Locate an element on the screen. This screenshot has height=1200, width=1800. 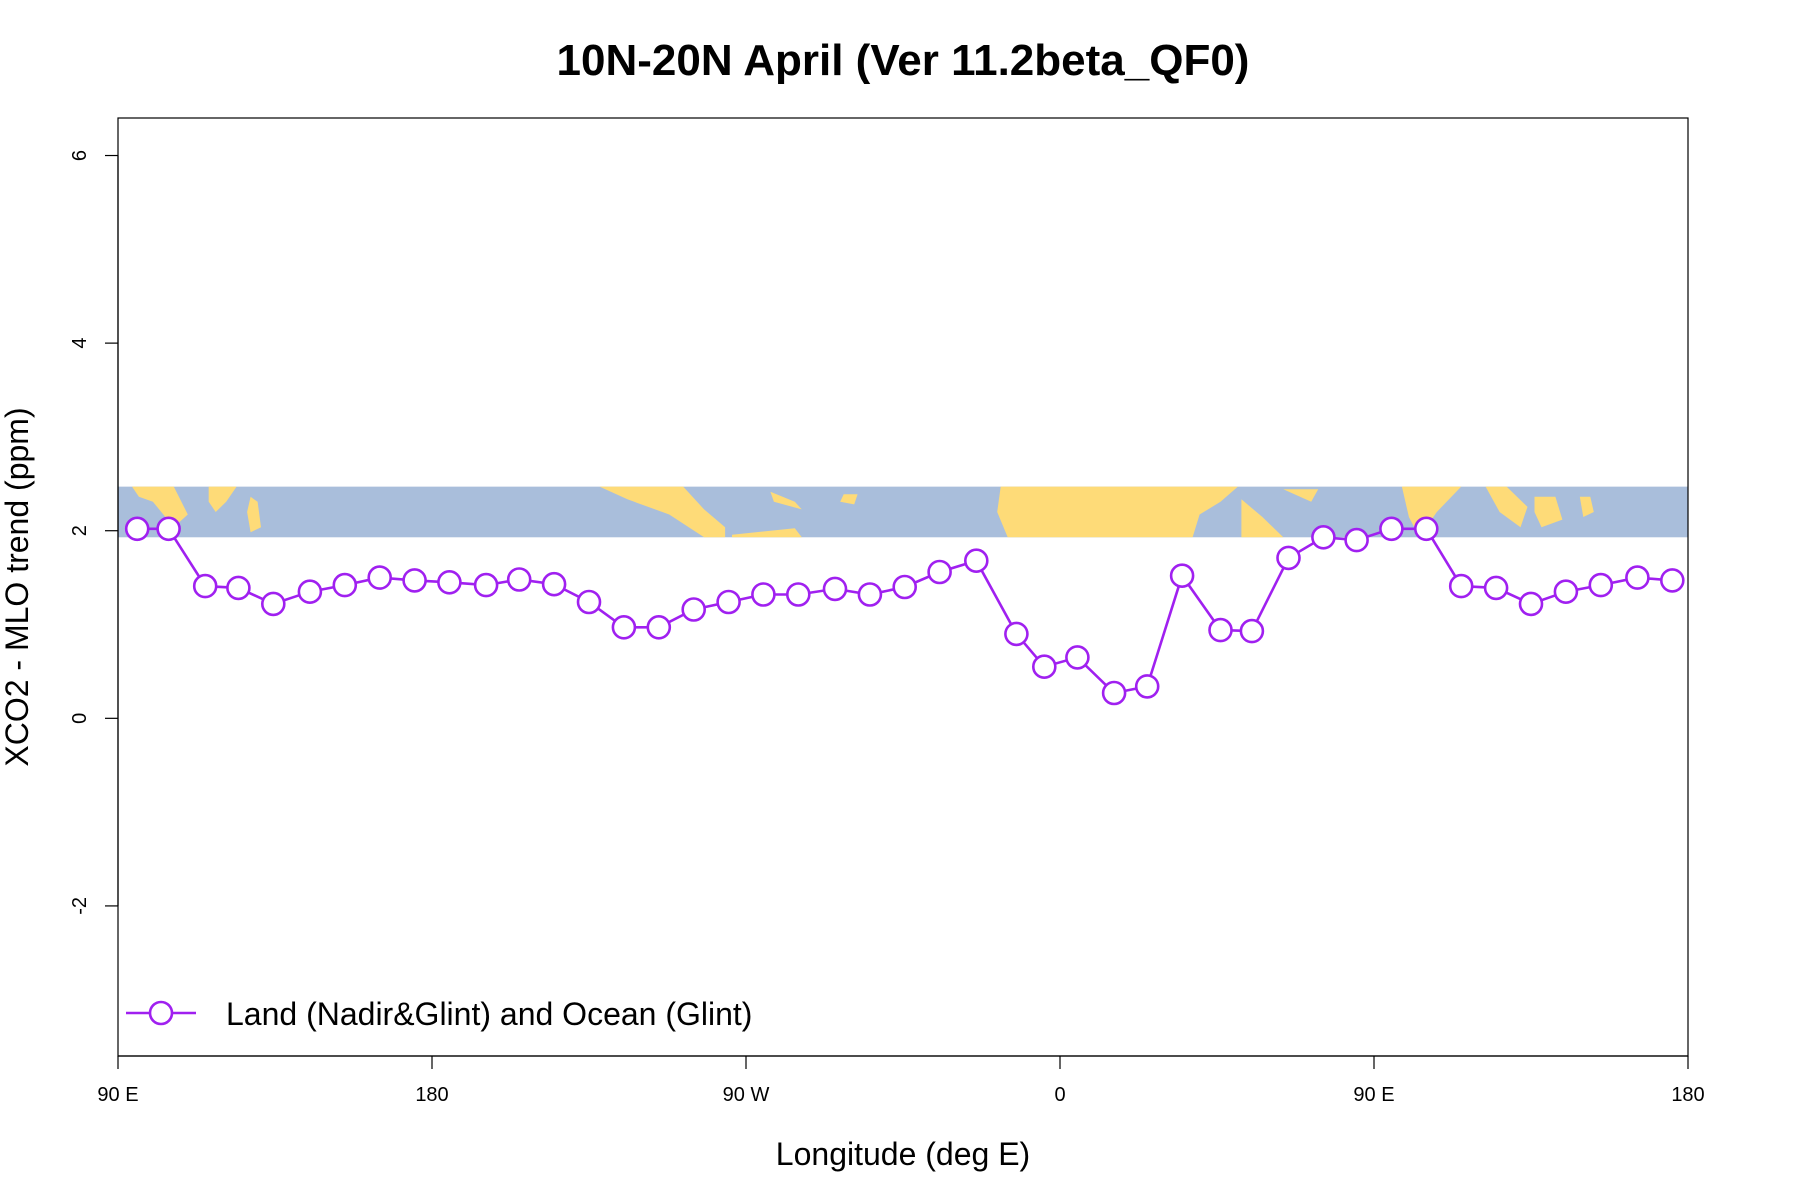
y-axis-label: XCO2 - MLO trend (ppm) is located at coordinates (17, 586).